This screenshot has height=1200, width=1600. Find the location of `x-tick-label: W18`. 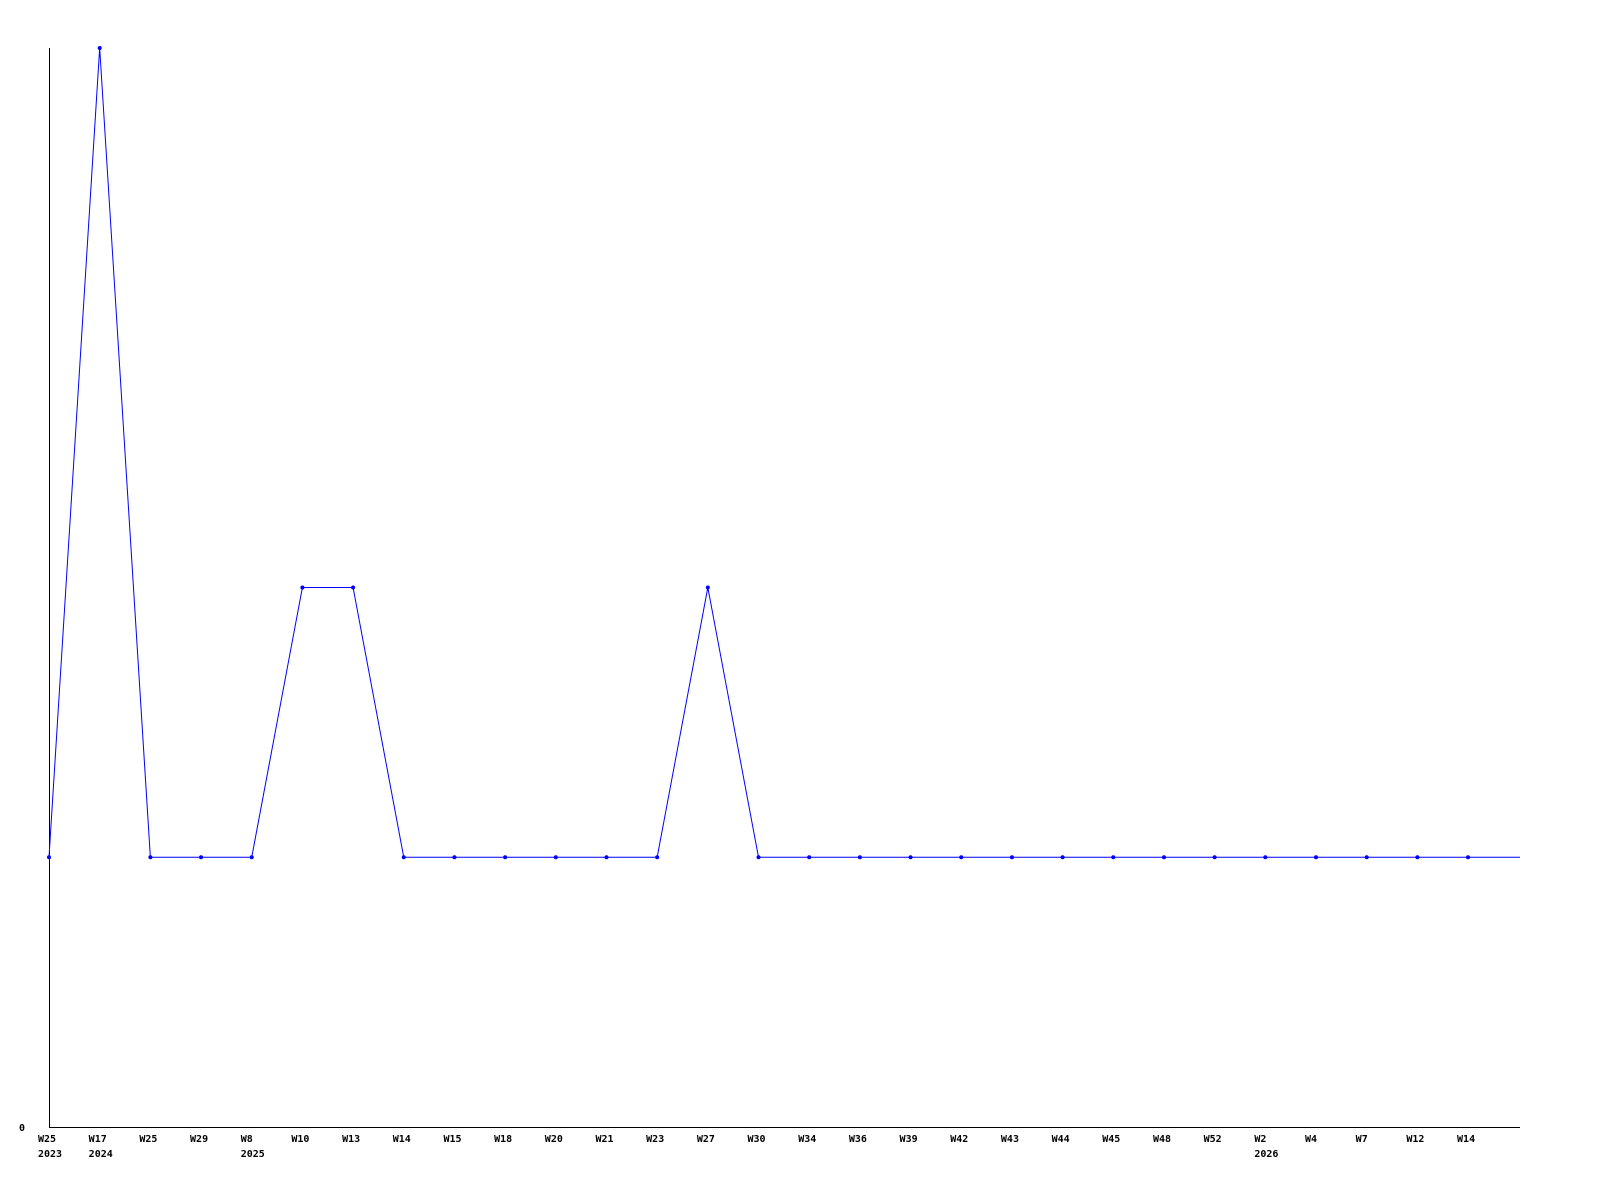

x-tick-label: W18 is located at coordinates (503, 1139).